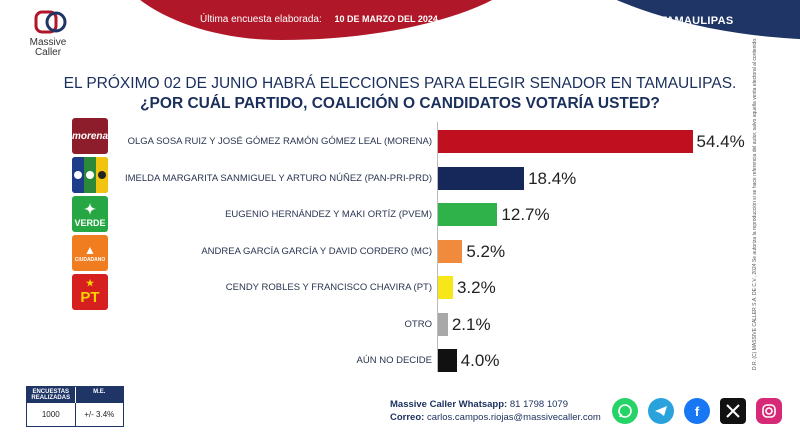 The width and height of the screenshot is (800, 445). Describe the element at coordinates (90, 283) in the screenshot. I see `star-icon: ★` at that location.